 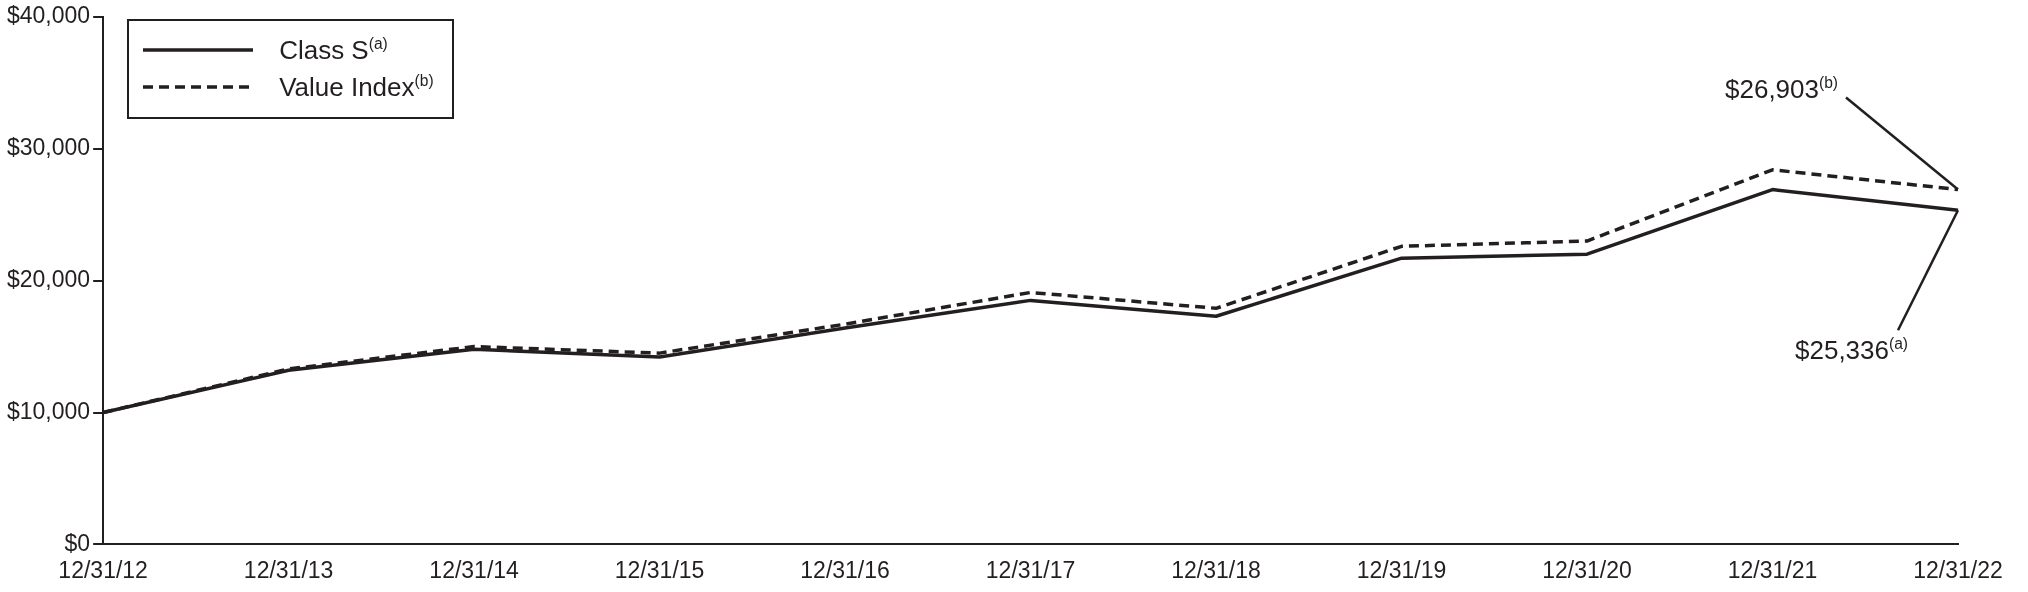 I want to click on y-tick-label: $0, so click(x=77, y=542).